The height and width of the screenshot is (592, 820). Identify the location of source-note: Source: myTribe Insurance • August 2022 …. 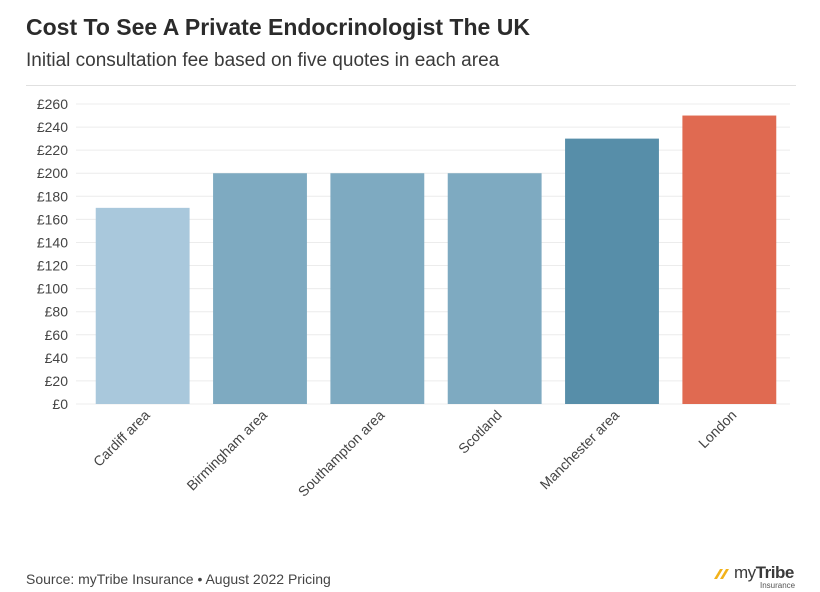
(178, 579).